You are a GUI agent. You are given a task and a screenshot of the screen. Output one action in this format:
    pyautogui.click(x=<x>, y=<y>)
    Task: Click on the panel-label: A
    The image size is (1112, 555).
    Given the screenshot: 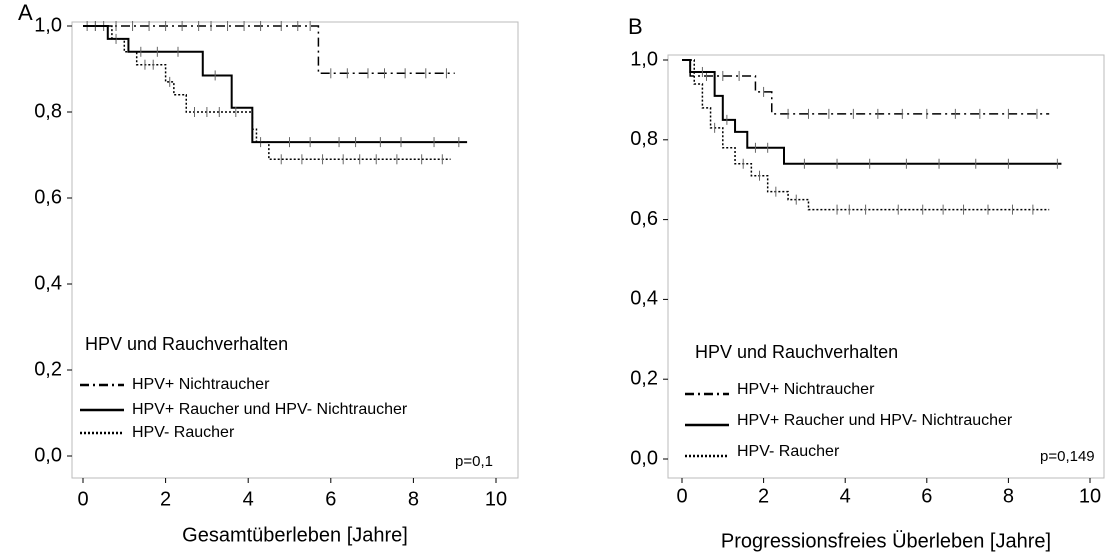 What is the action you would take?
    pyautogui.click(x=25, y=12)
    